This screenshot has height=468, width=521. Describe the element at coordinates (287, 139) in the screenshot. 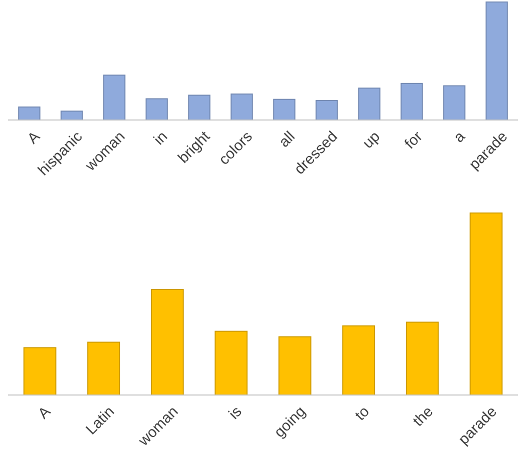

I see `x-tick-label: all` at that location.